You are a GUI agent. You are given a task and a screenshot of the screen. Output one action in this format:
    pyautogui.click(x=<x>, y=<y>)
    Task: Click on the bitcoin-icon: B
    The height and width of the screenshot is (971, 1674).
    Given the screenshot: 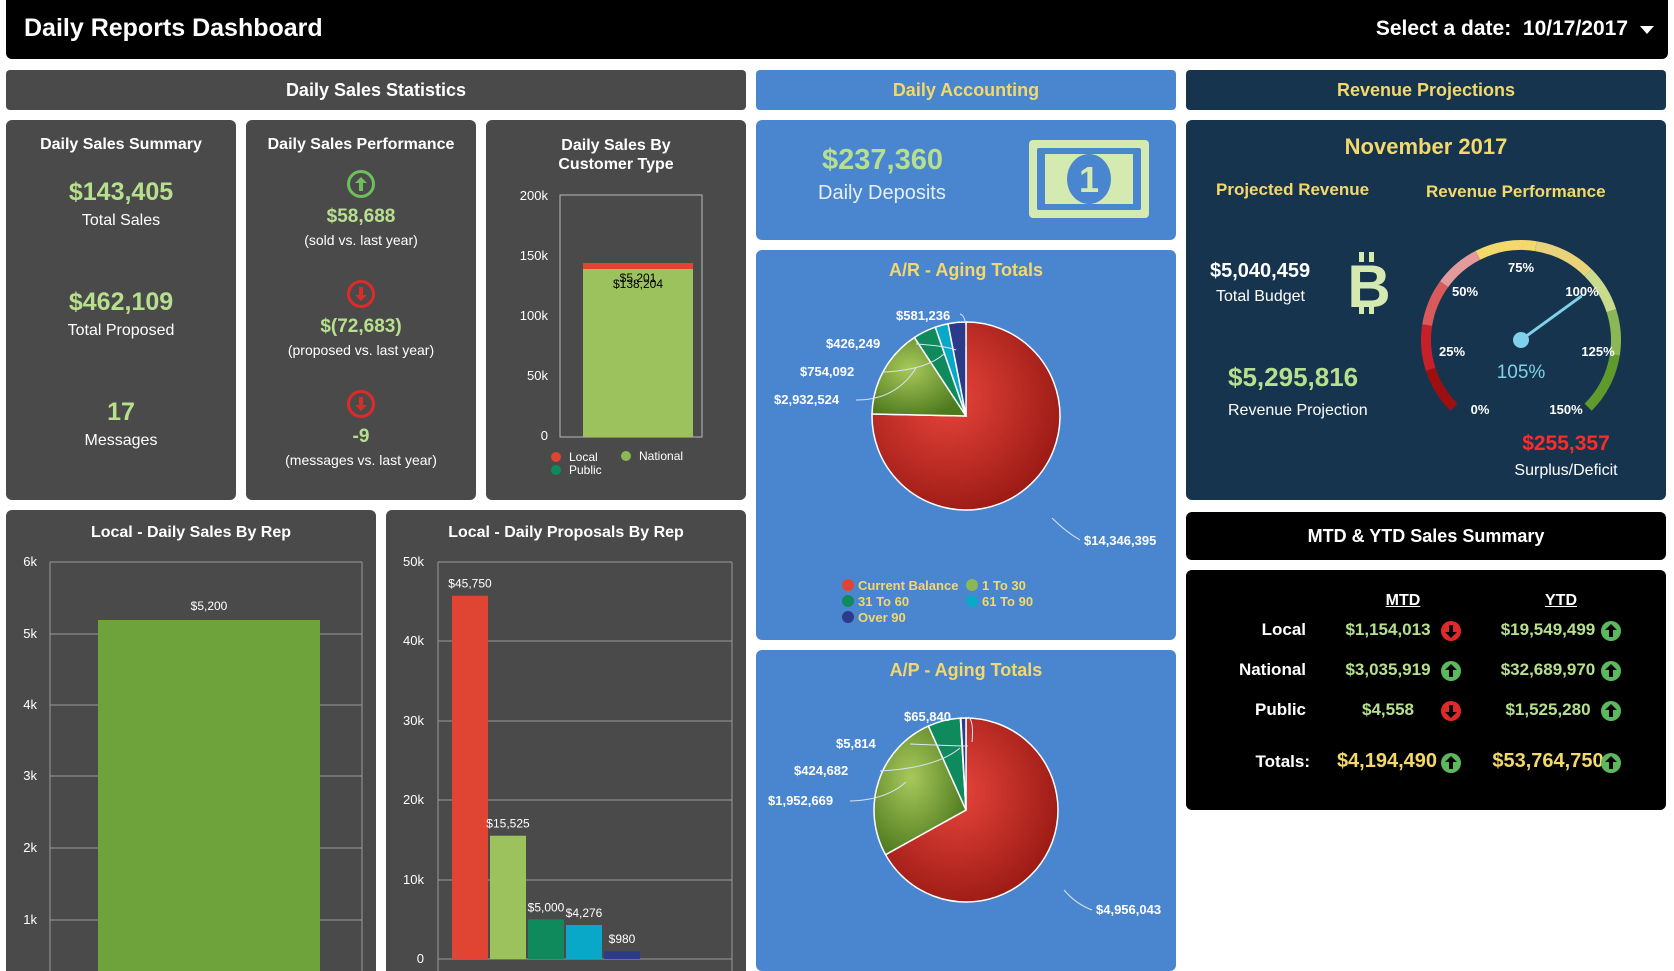 What is the action you would take?
    pyautogui.click(x=1369, y=283)
    